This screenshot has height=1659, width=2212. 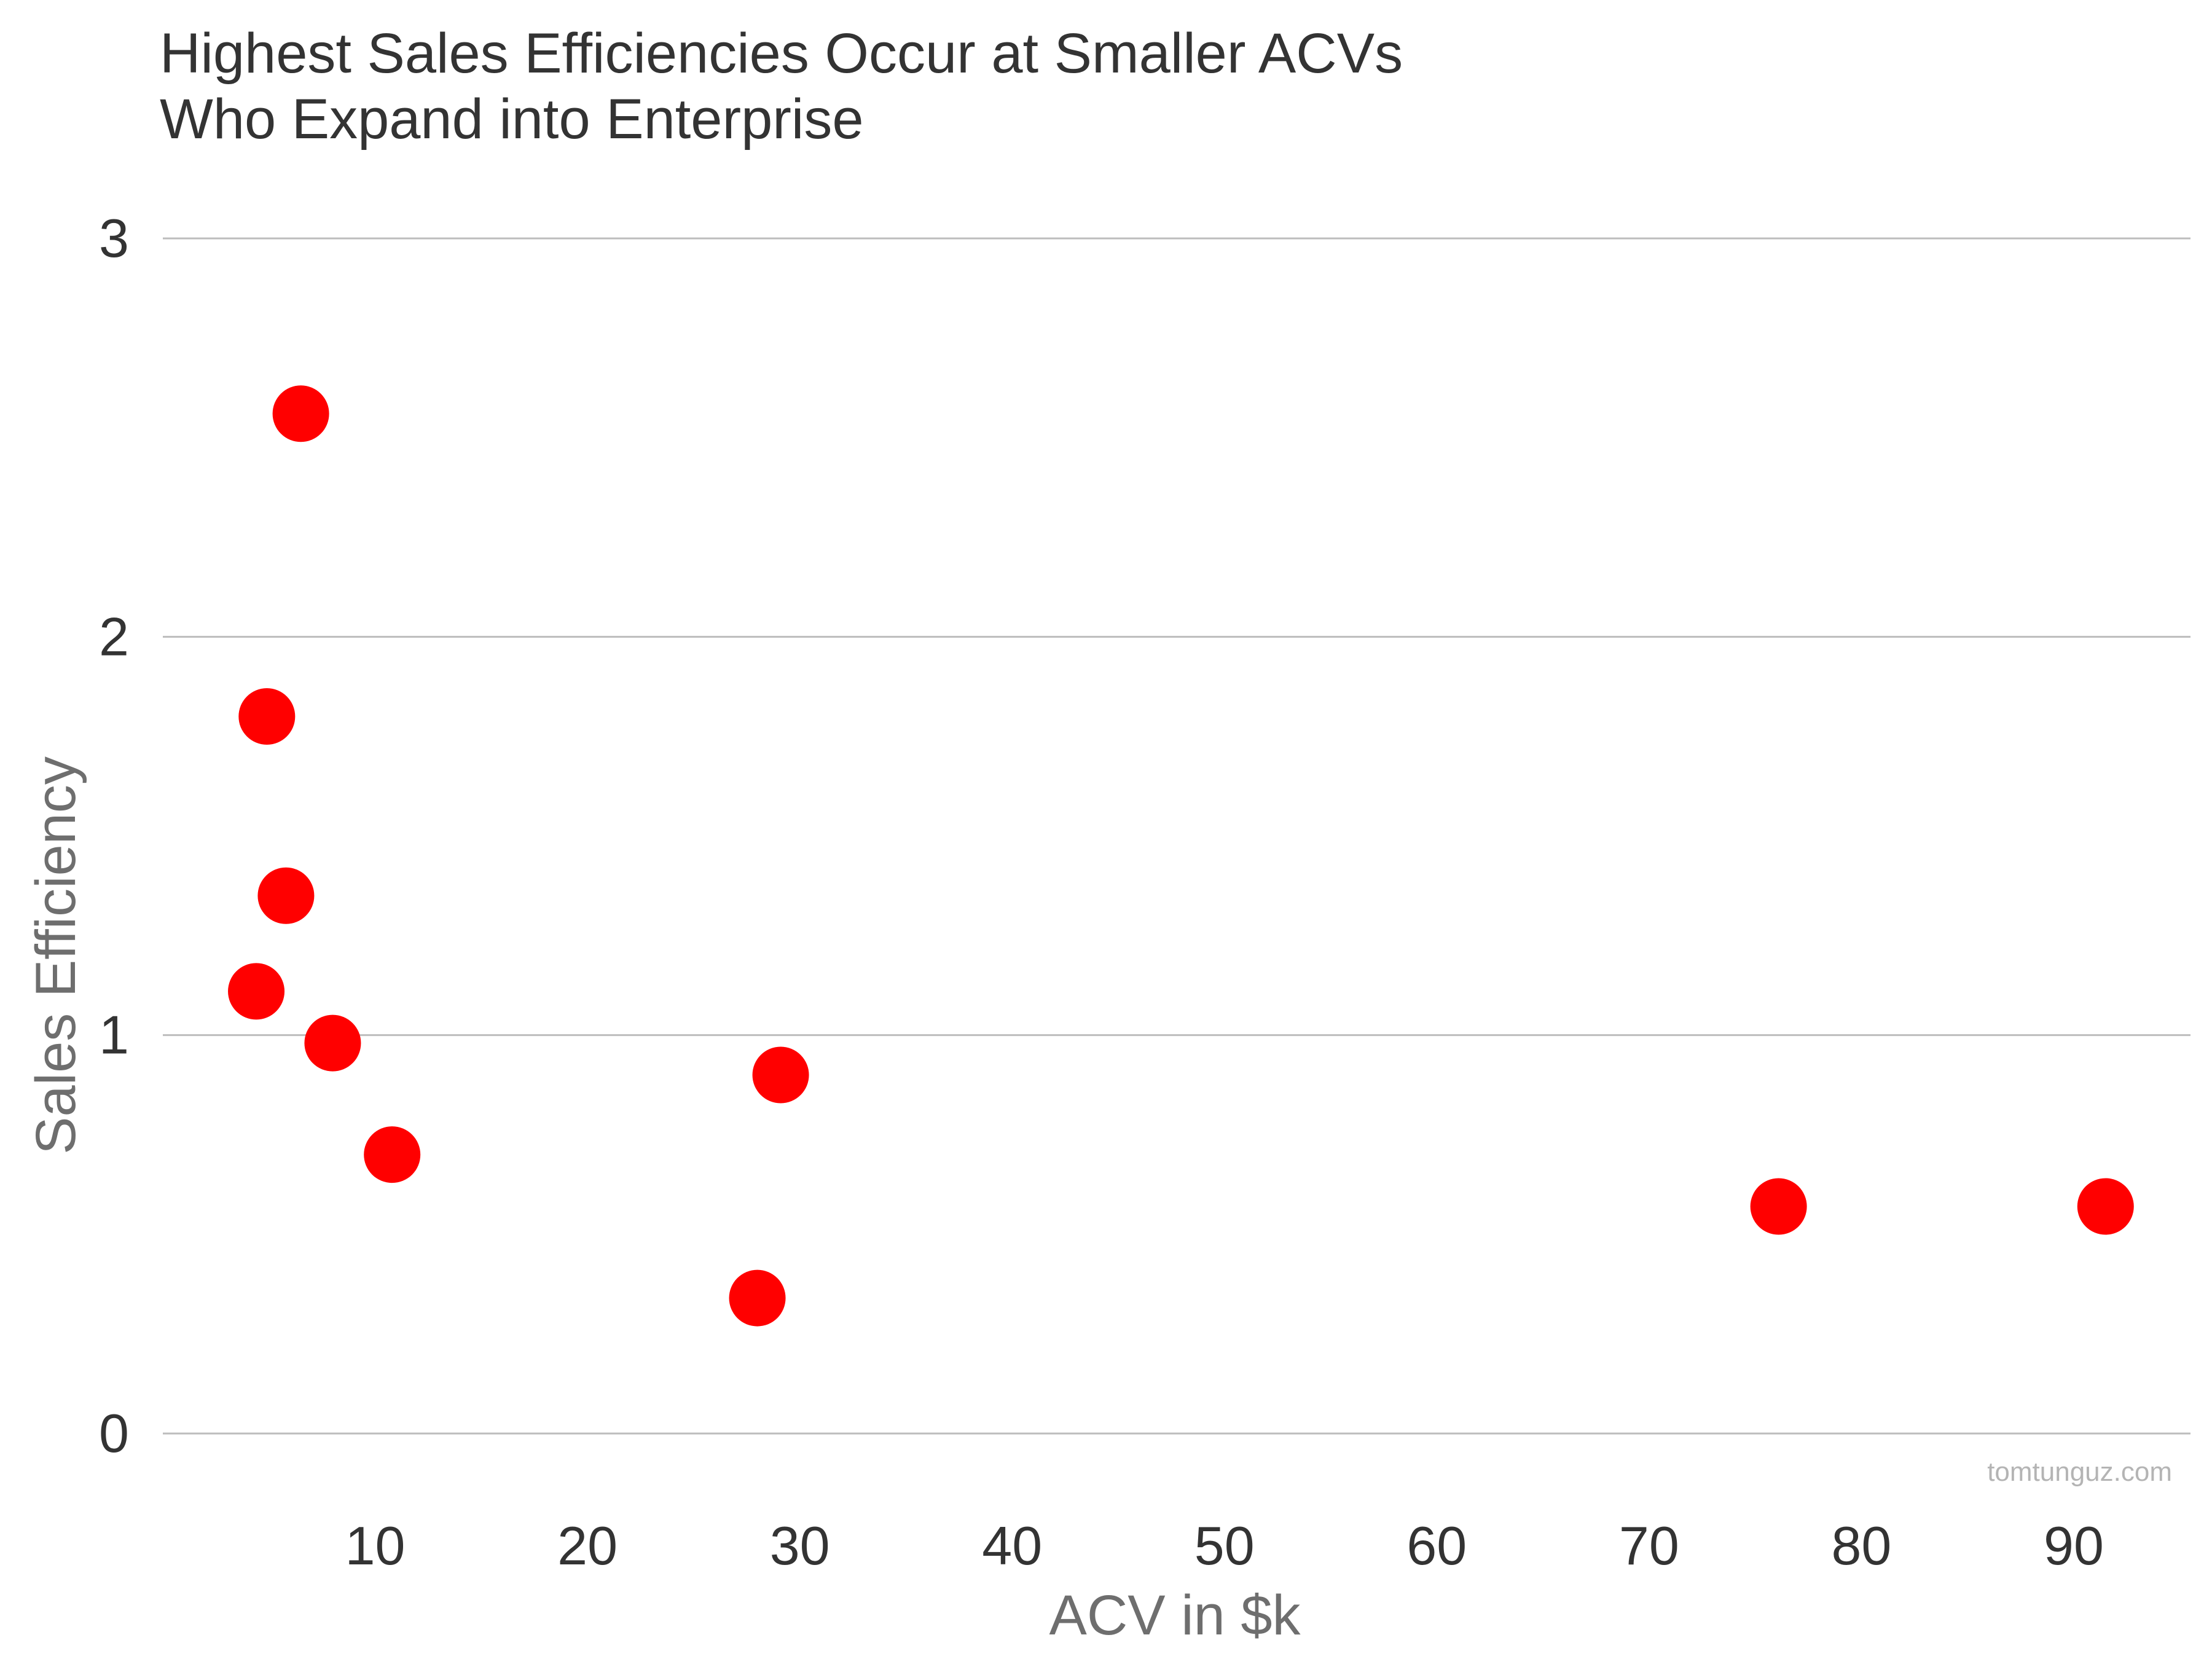 What do you see at coordinates (1649, 1545) in the screenshot?
I see `x-tick-label: 70` at bounding box center [1649, 1545].